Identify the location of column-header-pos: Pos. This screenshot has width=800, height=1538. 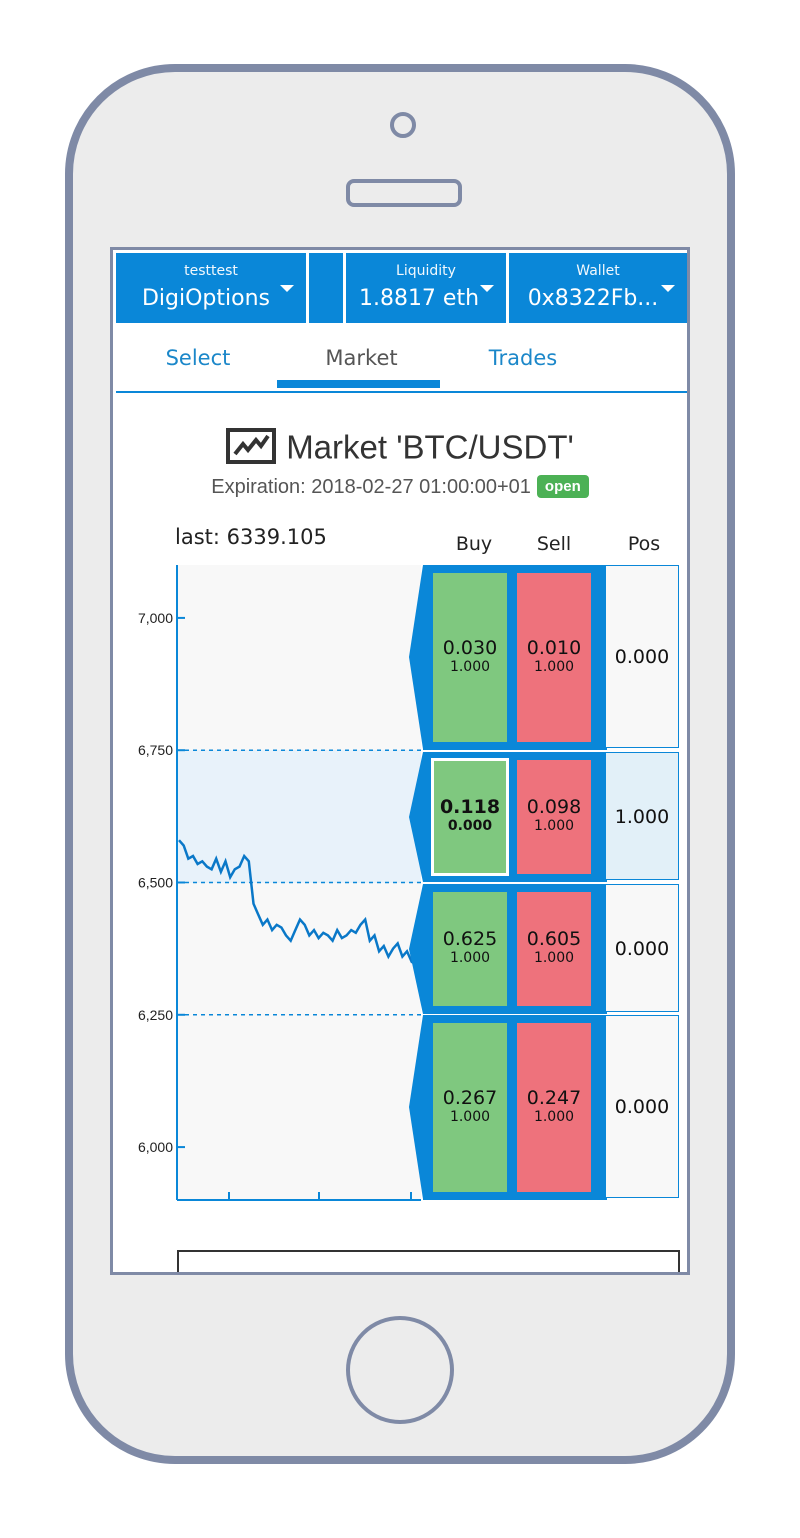
(644, 544).